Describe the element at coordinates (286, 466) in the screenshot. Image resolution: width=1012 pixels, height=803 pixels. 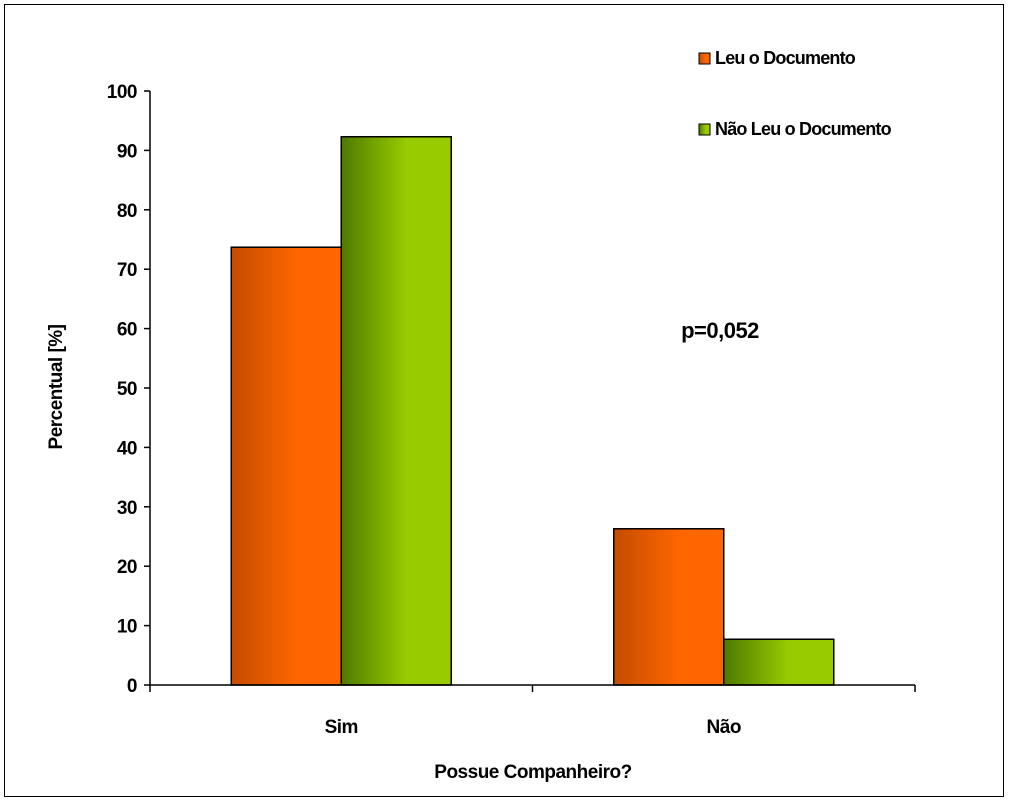
I see `bar-leu-sim` at that location.